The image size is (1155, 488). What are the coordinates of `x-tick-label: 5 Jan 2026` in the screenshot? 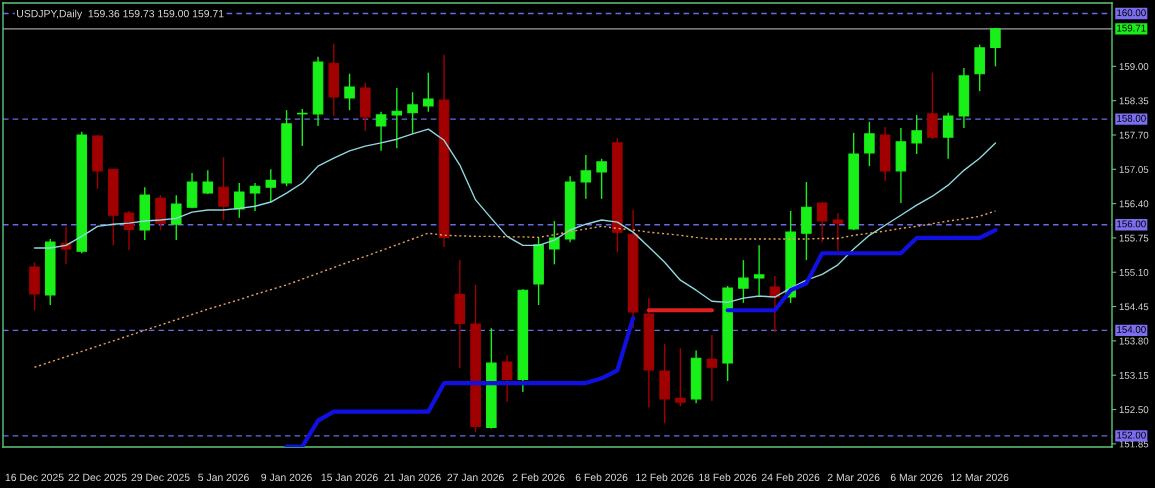 It's located at (223, 477).